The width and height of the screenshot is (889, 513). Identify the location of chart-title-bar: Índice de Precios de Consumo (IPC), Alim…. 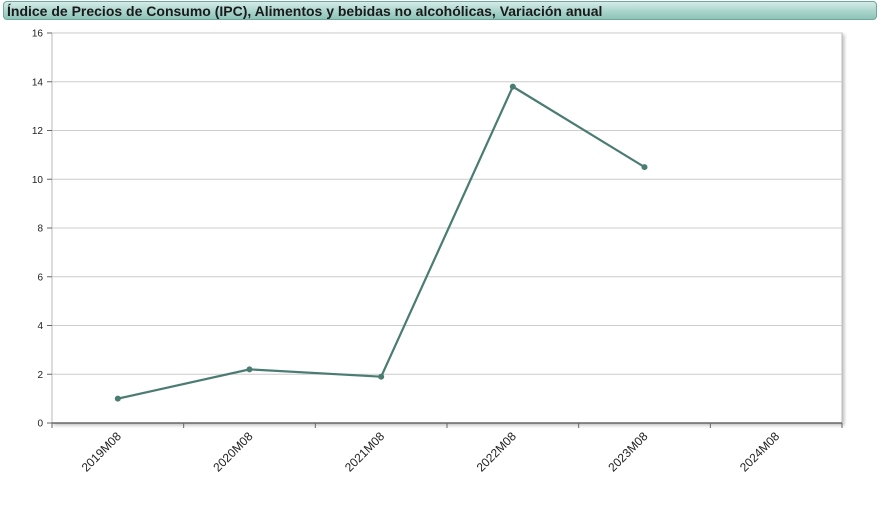
(440, 10).